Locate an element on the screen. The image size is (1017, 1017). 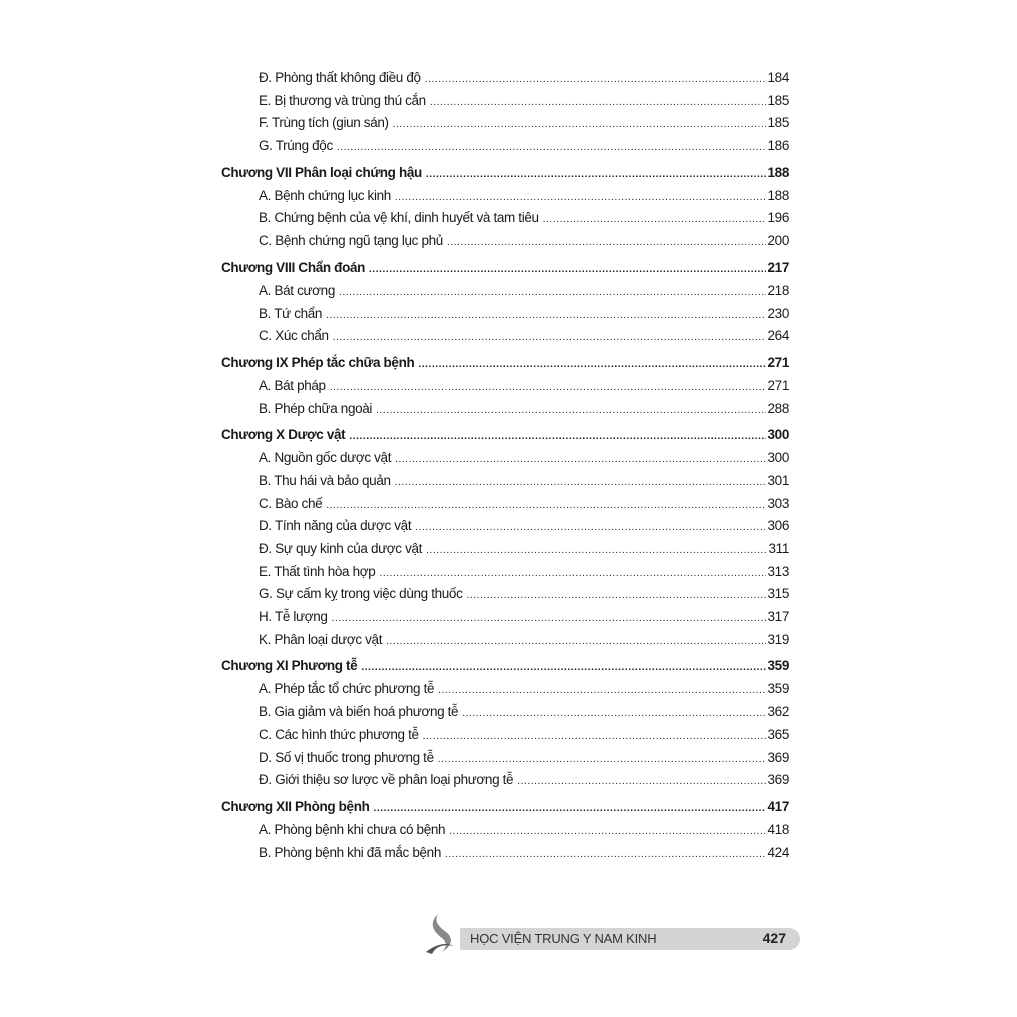
toc-section-entry: G. Sự cấm kỵ trong việc dùng thuốc 315 is located at coordinates (505, 594).